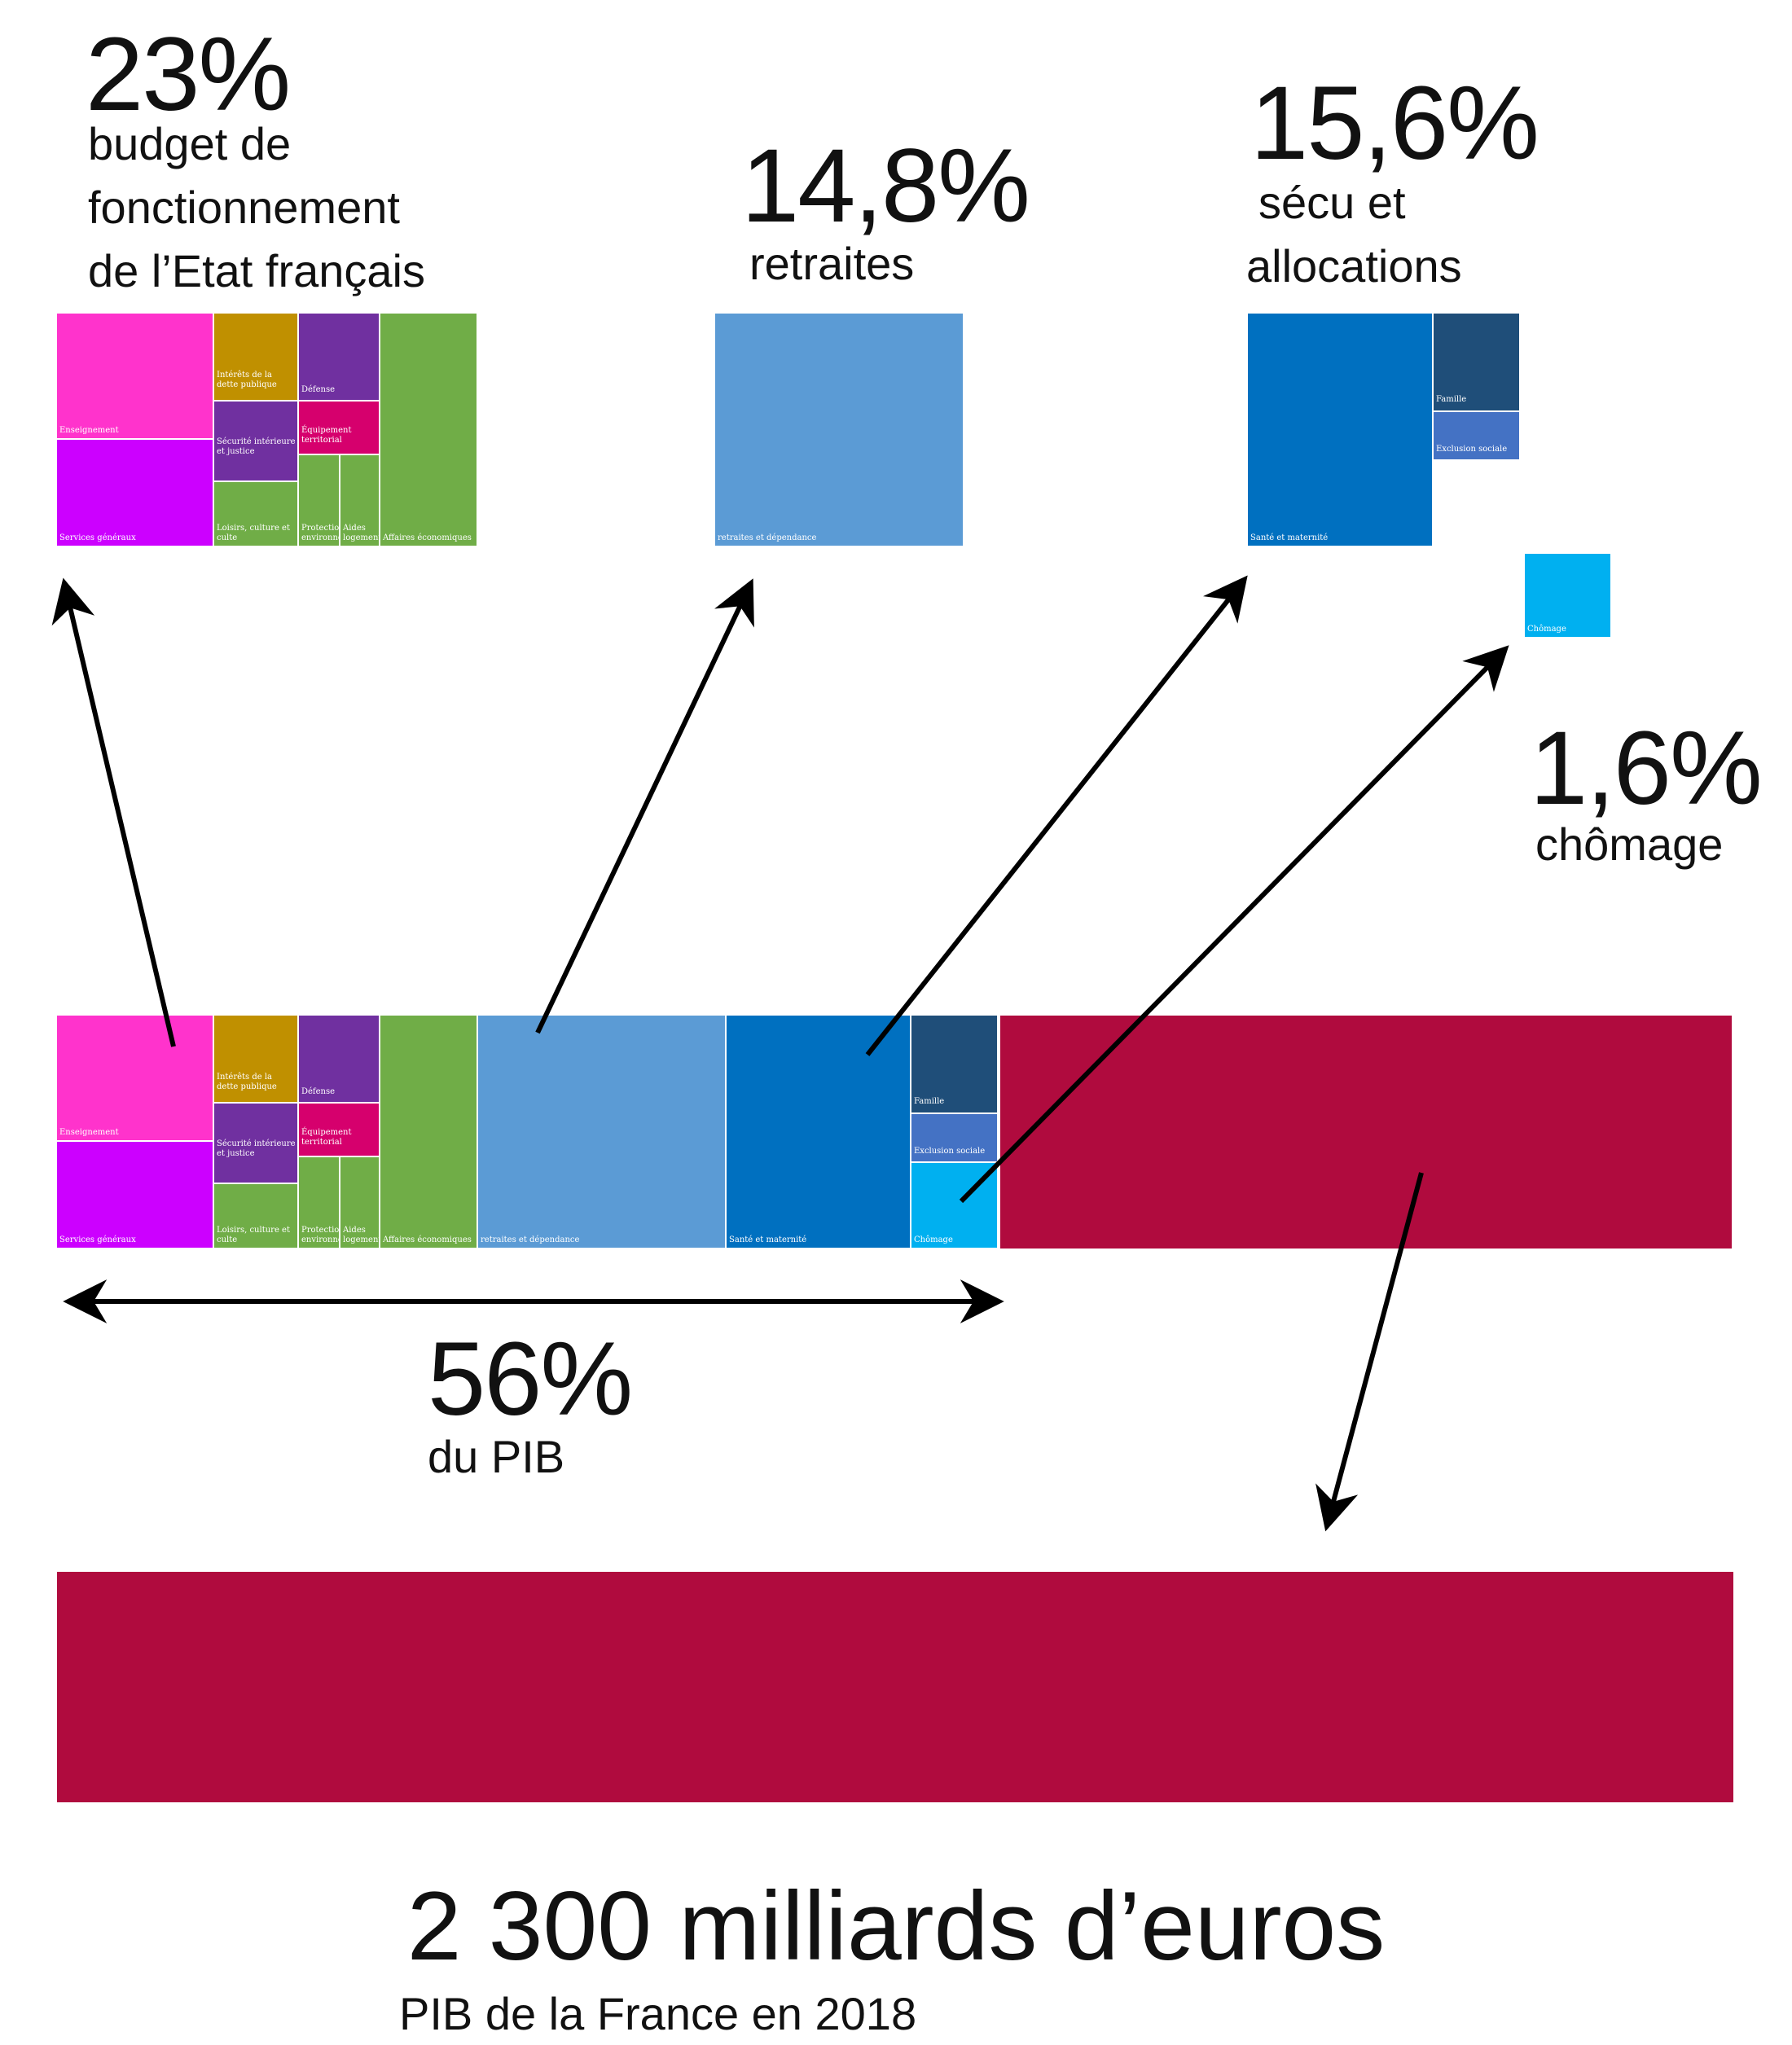 This screenshot has width=1792, height=2045. I want to click on bar-loisirs: Loisirs, culture et culte, so click(256, 1216).